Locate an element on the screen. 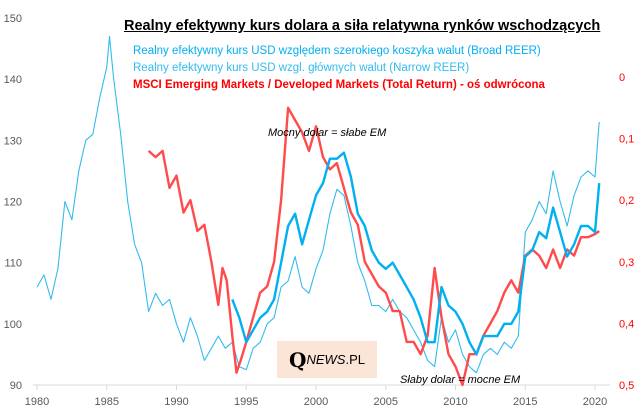 The height and width of the screenshot is (416, 643). y-left-tick-label: 110 is located at coordinates (13, 264).